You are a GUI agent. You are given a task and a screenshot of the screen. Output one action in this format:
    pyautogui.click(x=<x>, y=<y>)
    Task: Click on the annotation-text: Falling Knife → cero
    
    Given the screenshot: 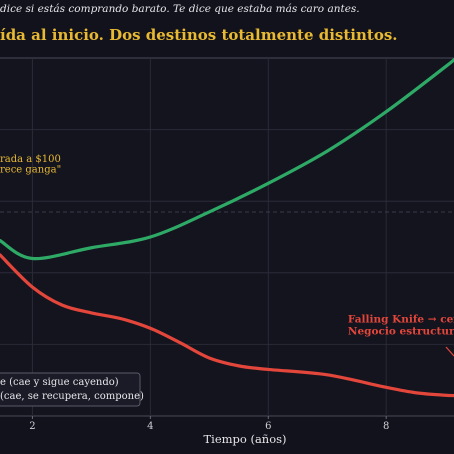 What is the action you would take?
    pyautogui.click(x=401, y=320)
    